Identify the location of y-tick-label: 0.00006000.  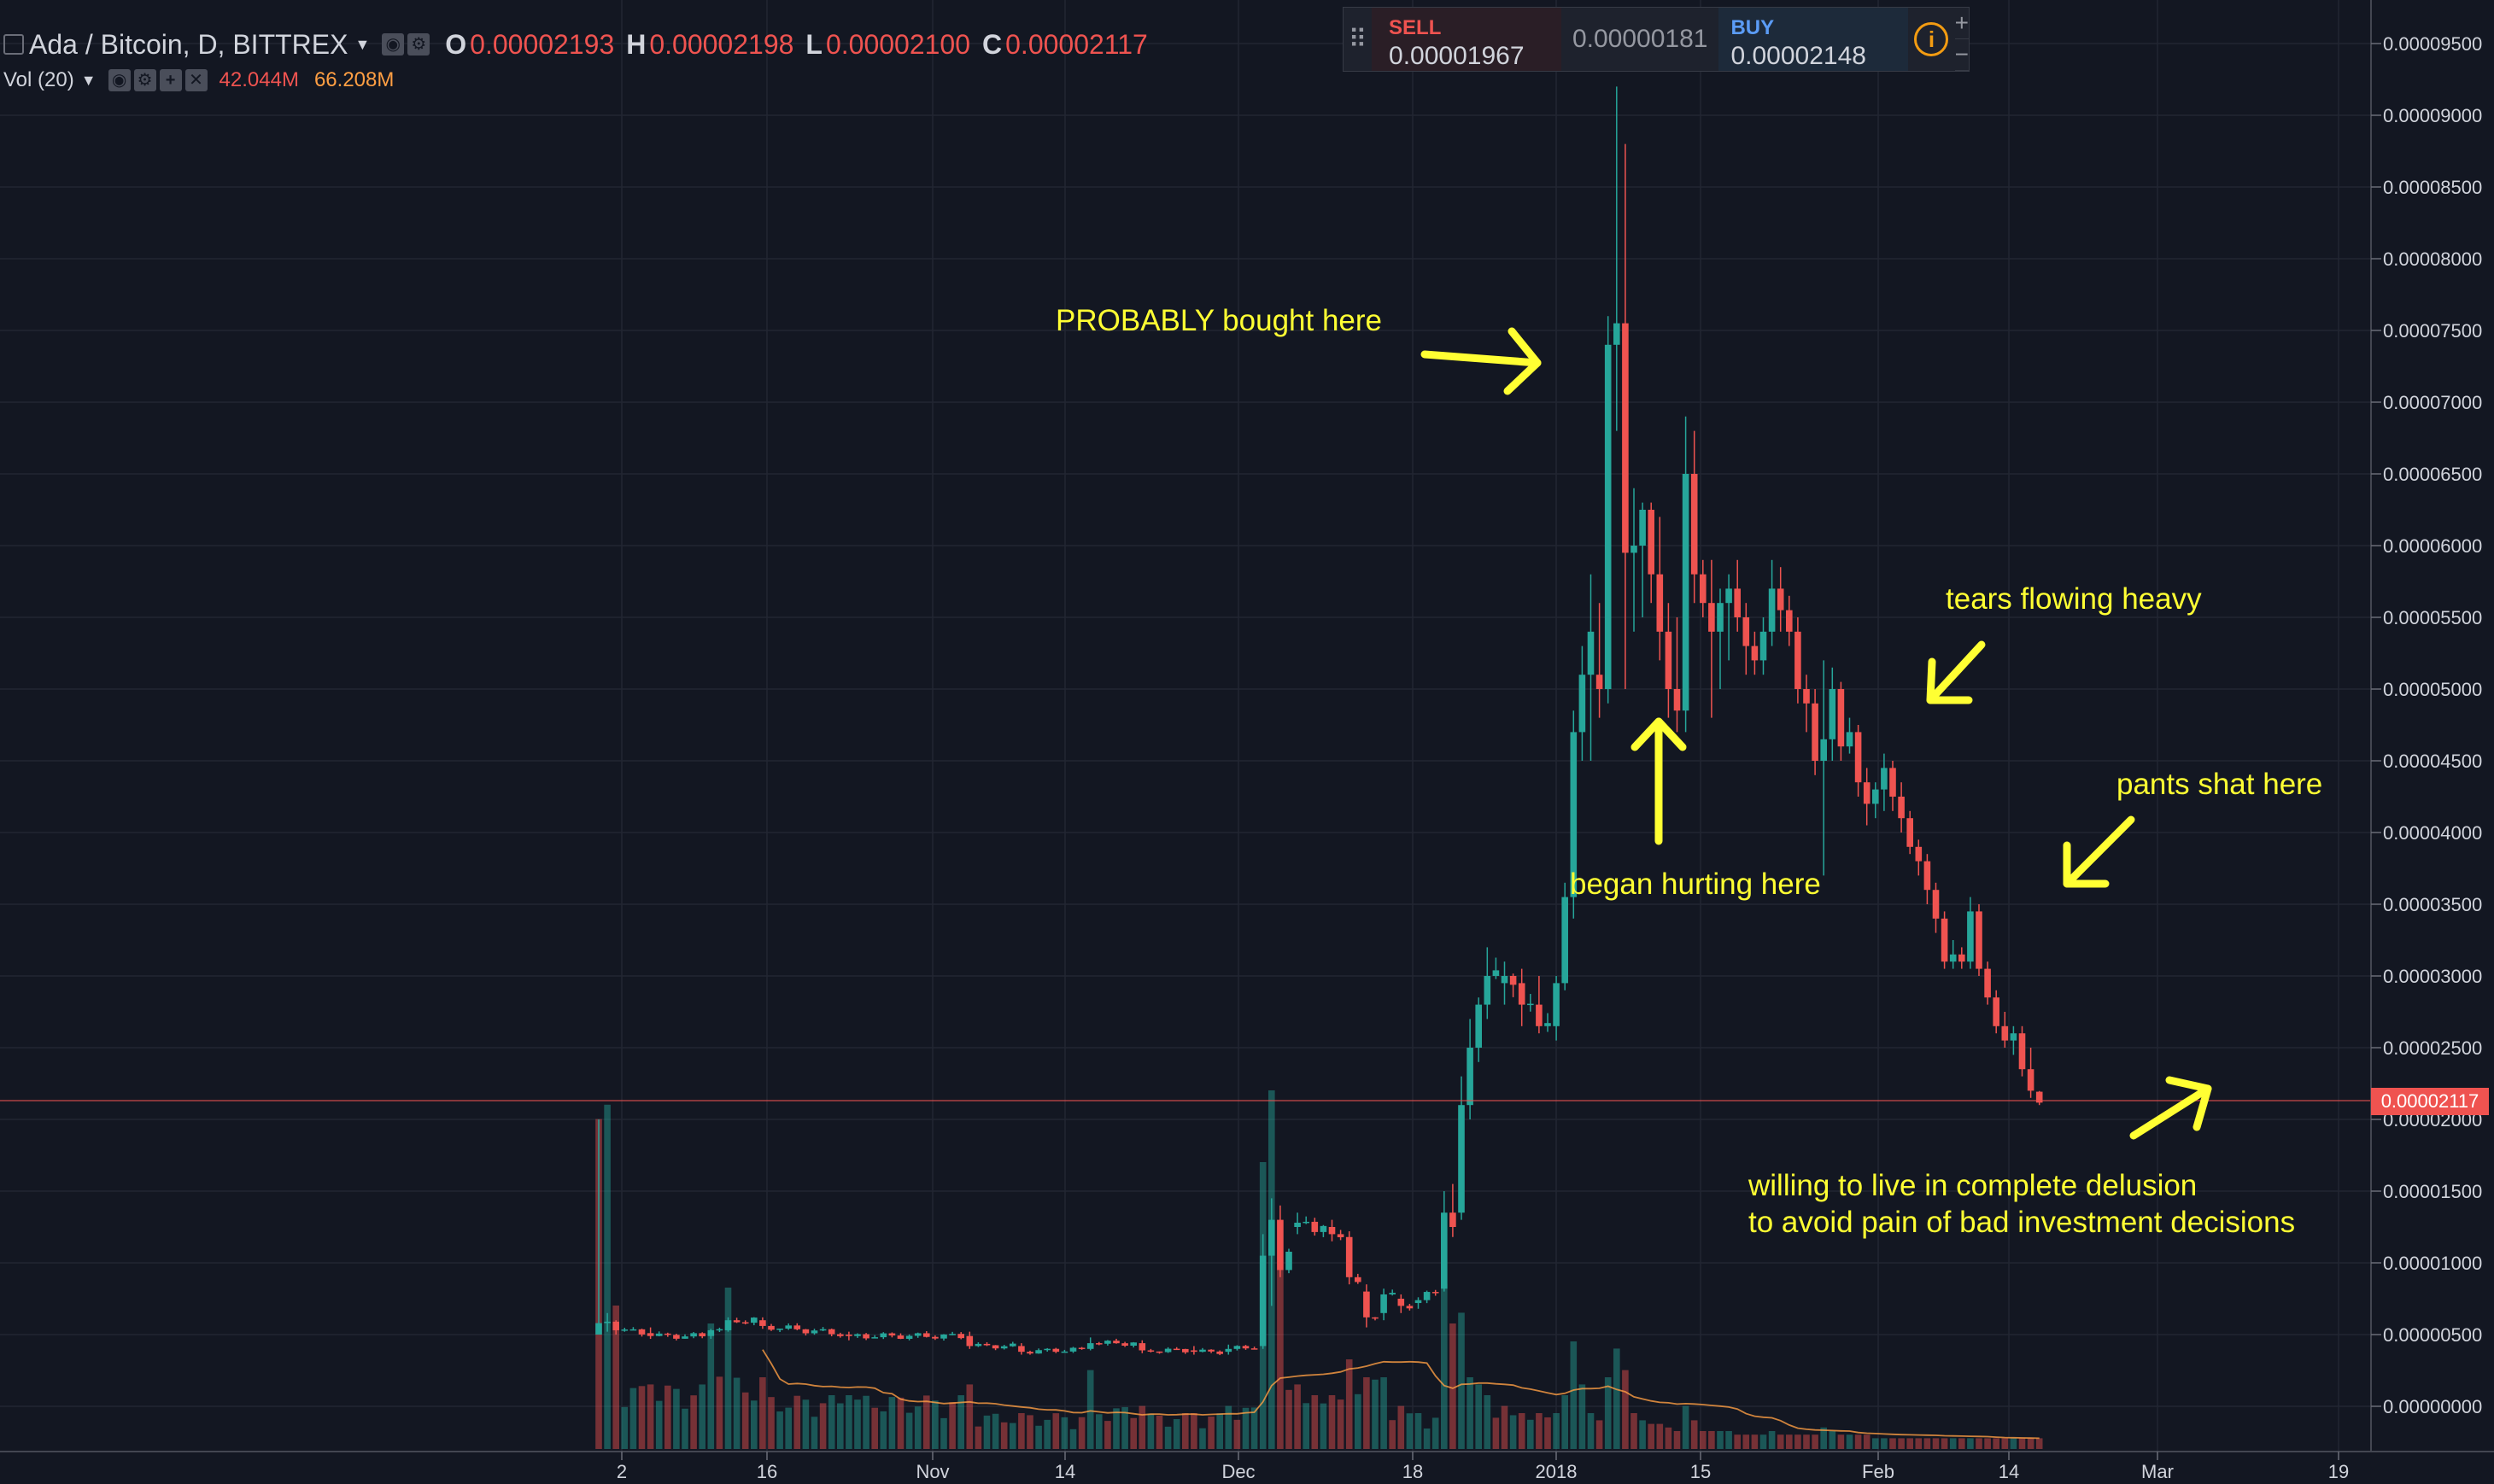
(2432, 546).